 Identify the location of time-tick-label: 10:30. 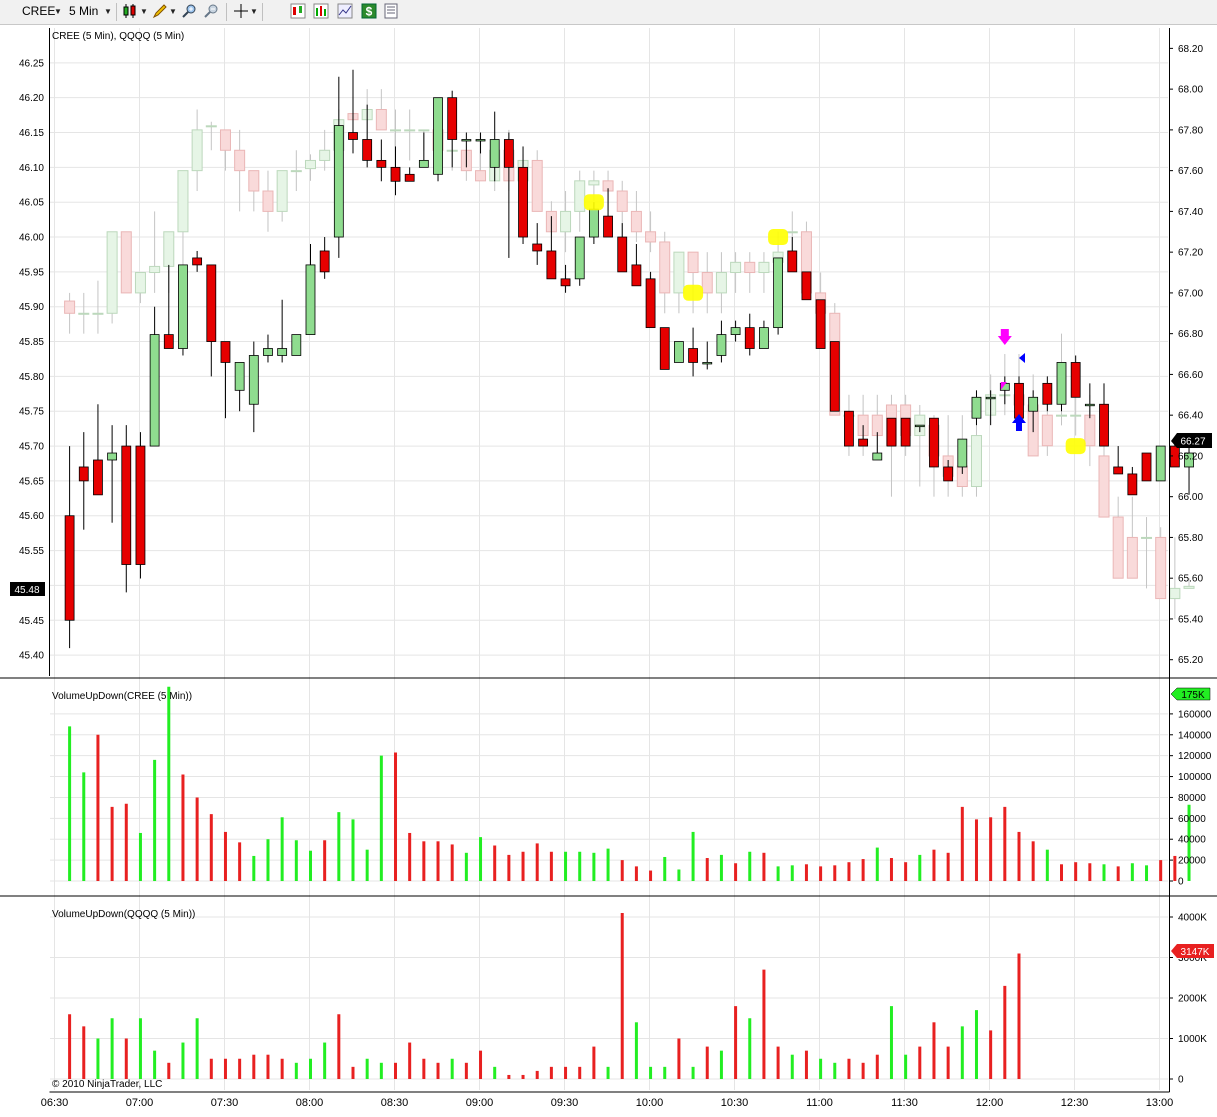
(735, 1103).